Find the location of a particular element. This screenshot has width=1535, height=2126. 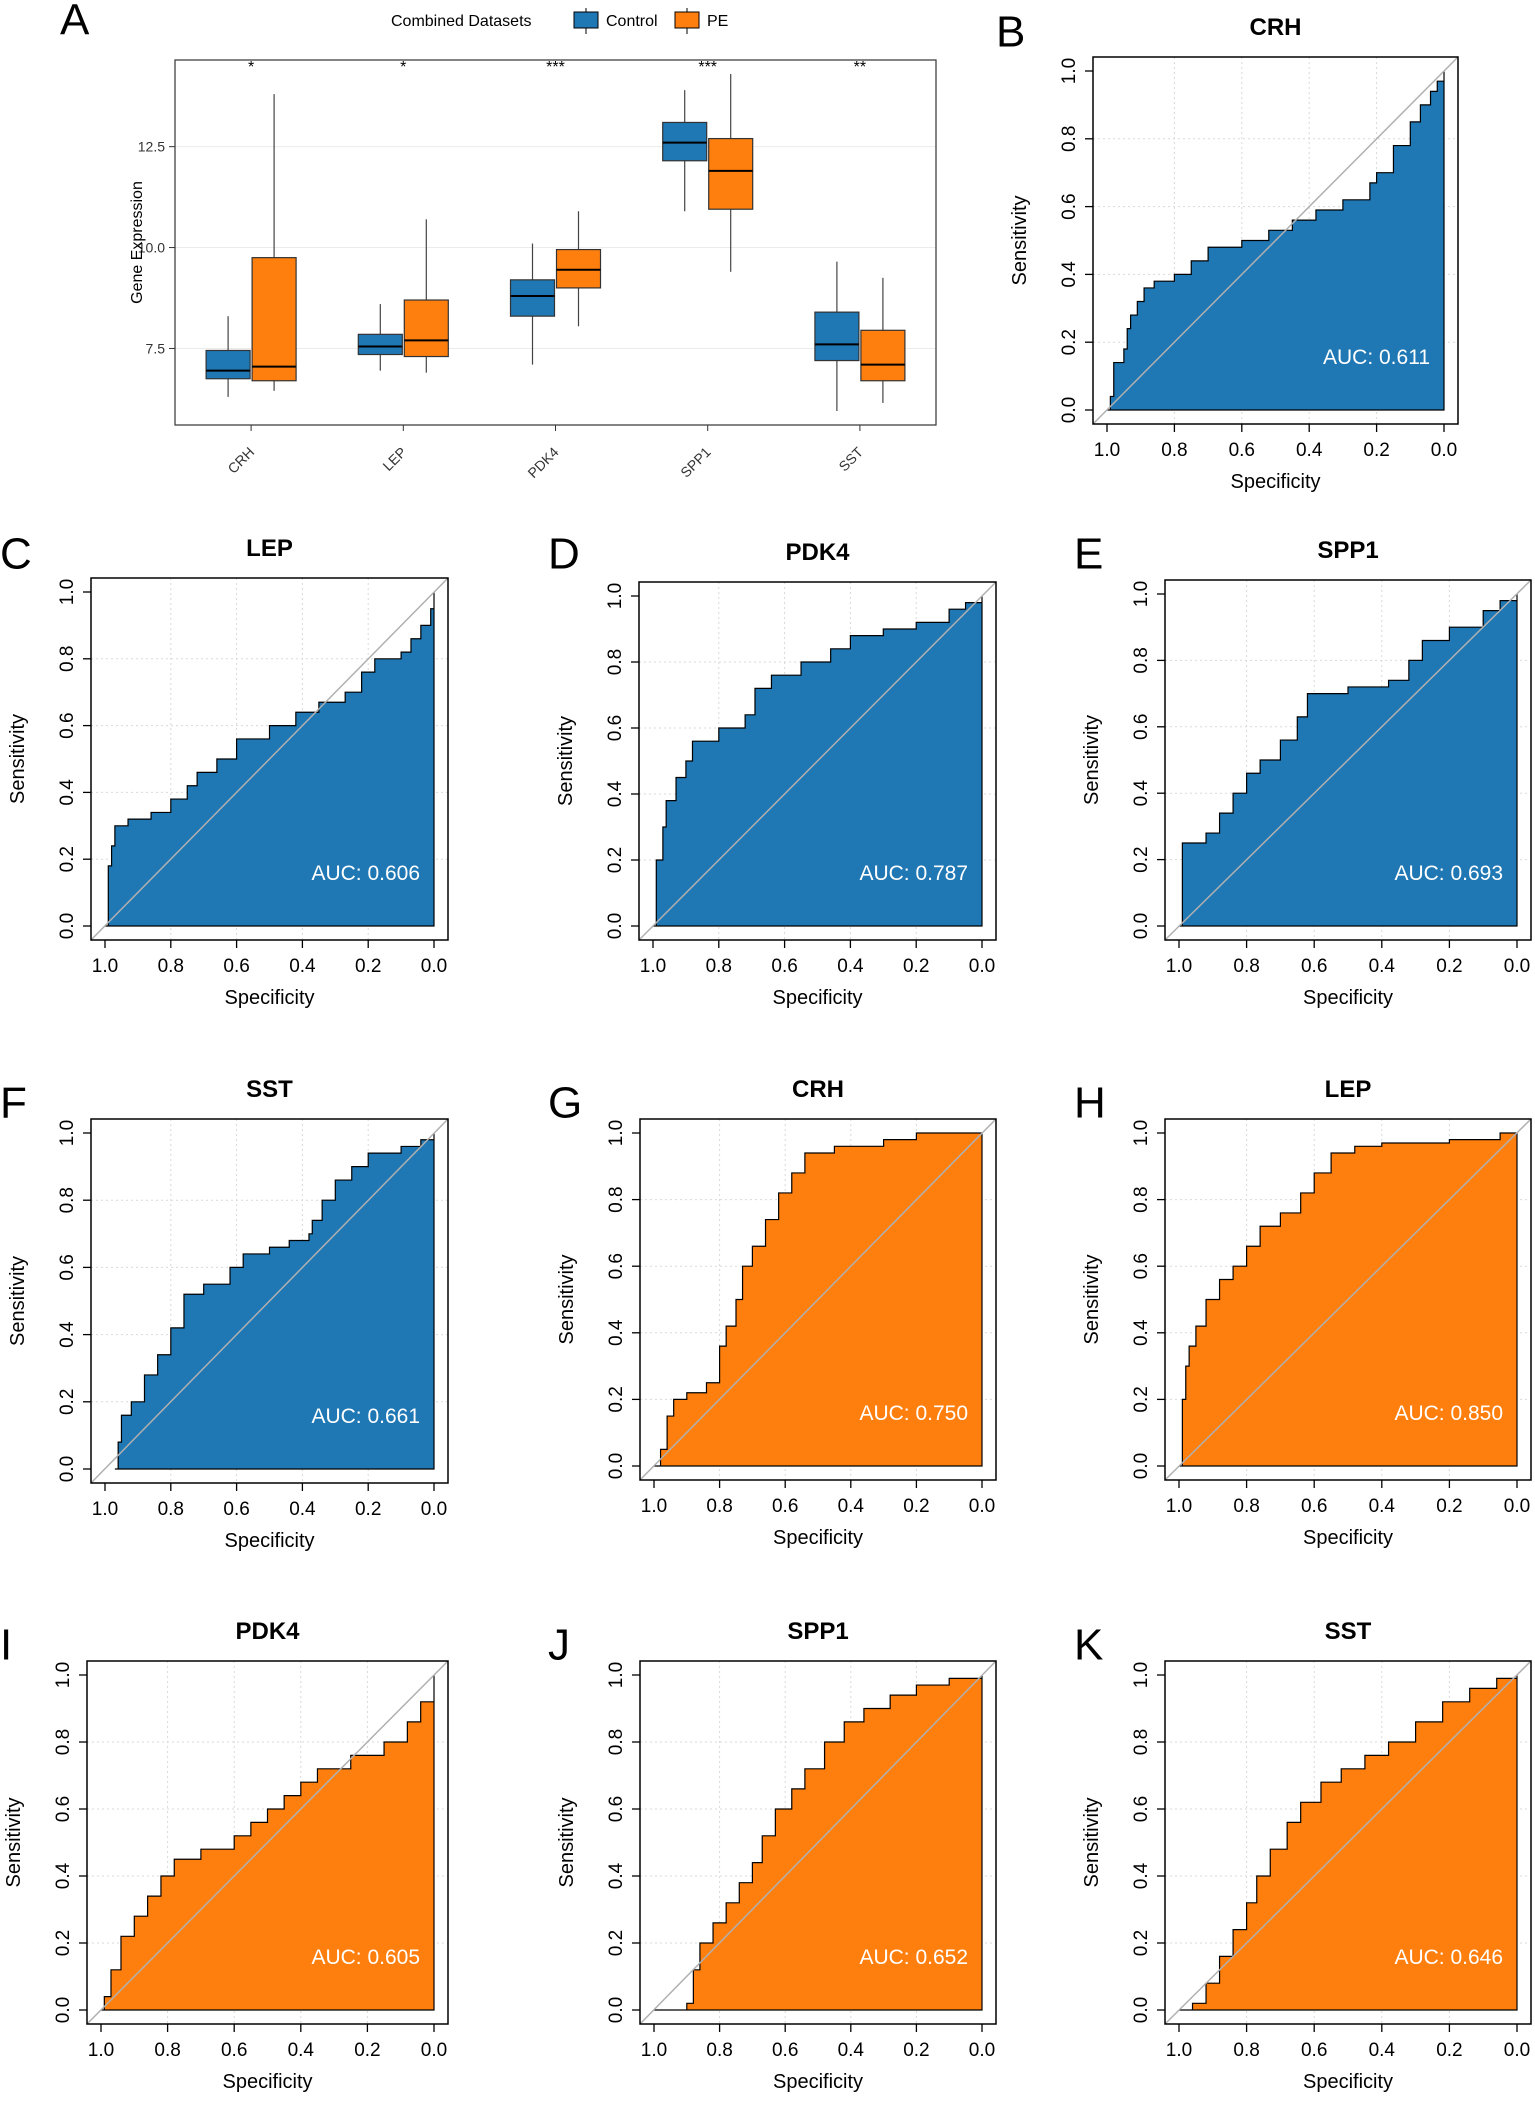

chart-title: SST is located at coordinates (269, 1089).